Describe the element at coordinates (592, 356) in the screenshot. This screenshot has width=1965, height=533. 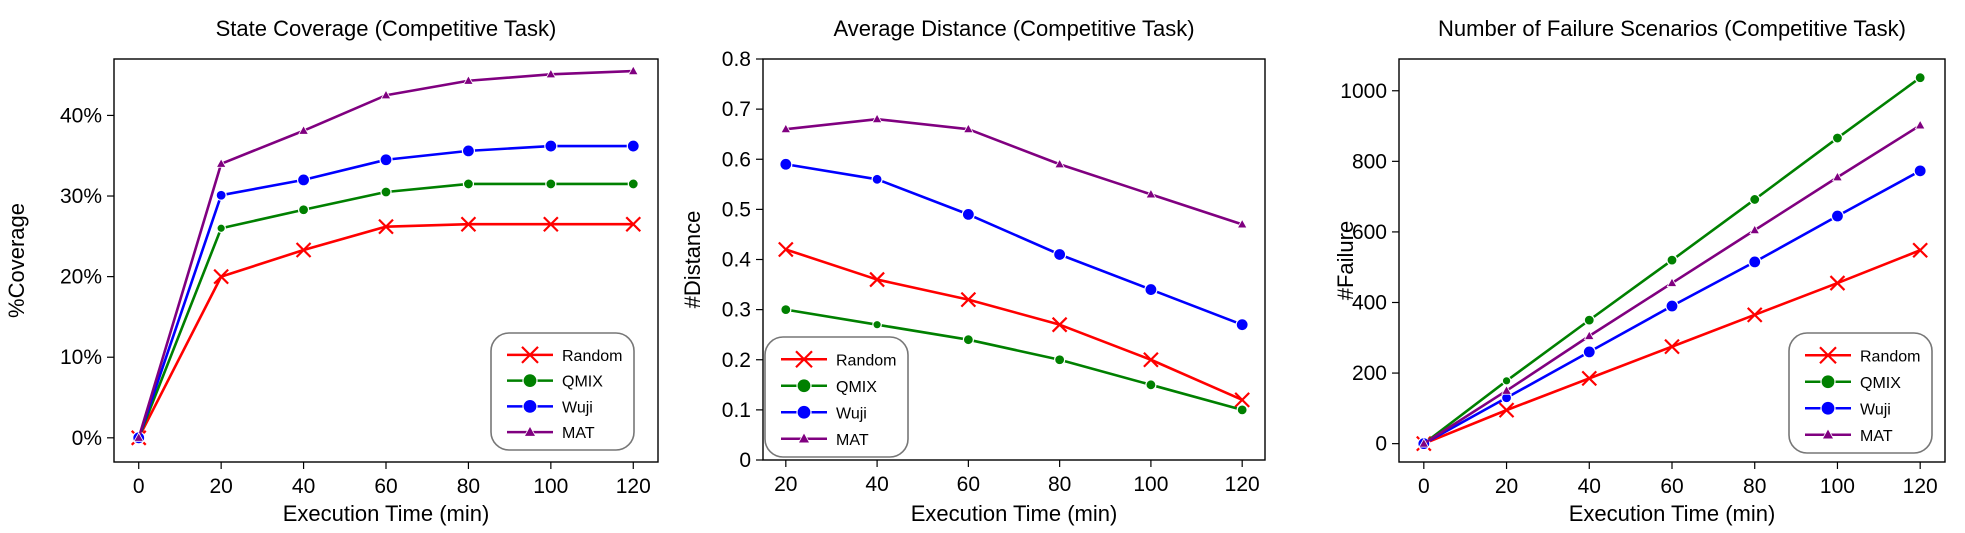
I see `legend-label: Random` at that location.